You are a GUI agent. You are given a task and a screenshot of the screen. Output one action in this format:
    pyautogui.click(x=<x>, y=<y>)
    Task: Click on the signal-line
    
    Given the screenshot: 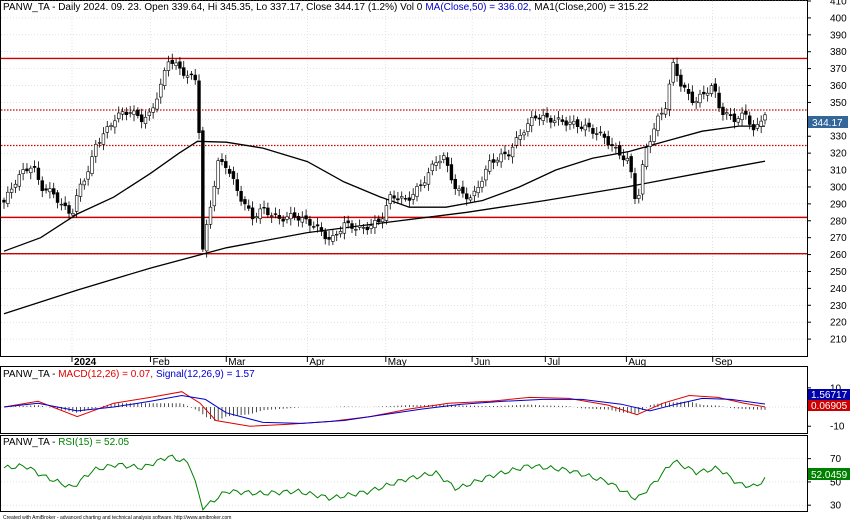 What is the action you would take?
    pyautogui.click(x=384, y=409)
    